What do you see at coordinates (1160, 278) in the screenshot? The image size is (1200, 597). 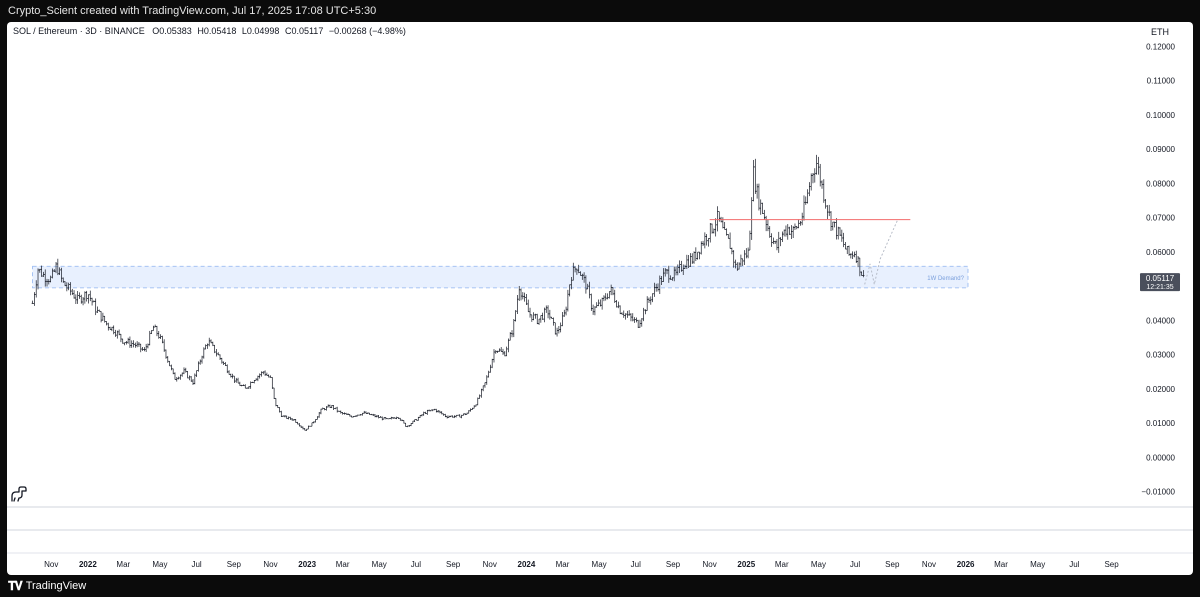 I see `last-price-value: 0.05117` at bounding box center [1160, 278].